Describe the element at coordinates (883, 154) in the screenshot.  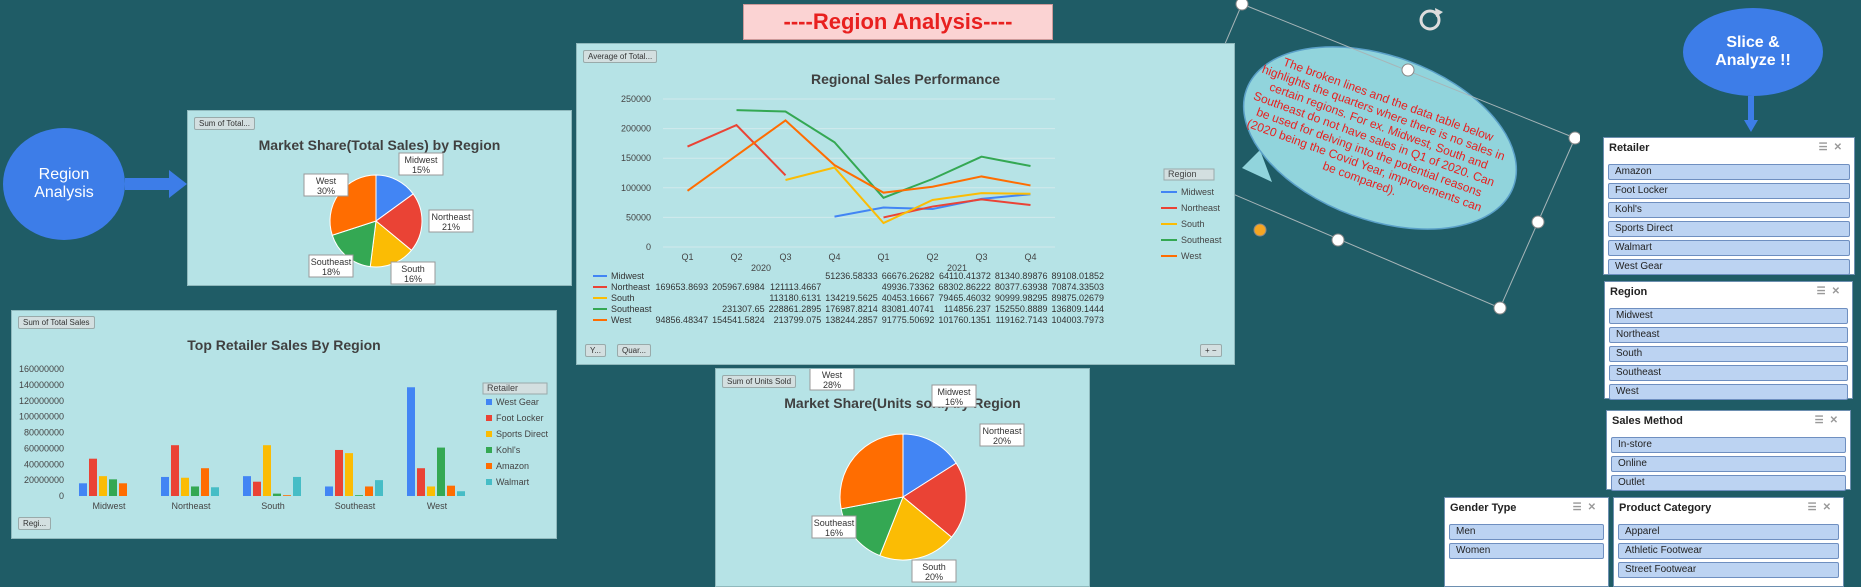
I see `series-line-southeast` at that location.